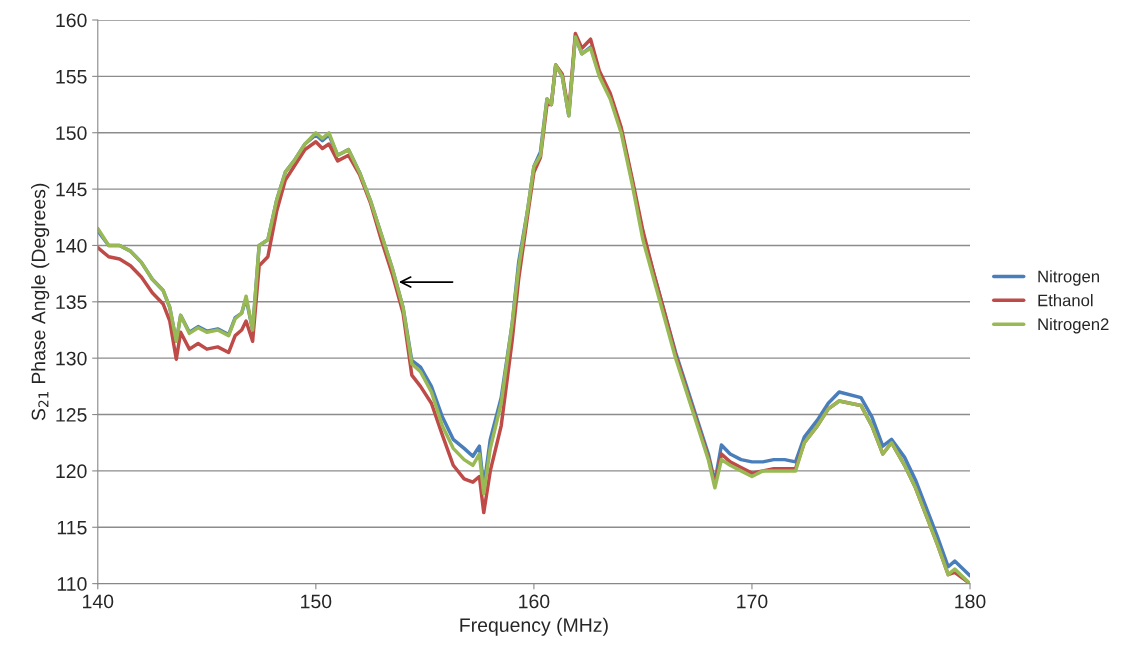 Image resolution: width=1124 pixels, height=667 pixels. Describe the element at coordinates (98, 601) in the screenshot. I see `x-tick-label: 140` at that location.